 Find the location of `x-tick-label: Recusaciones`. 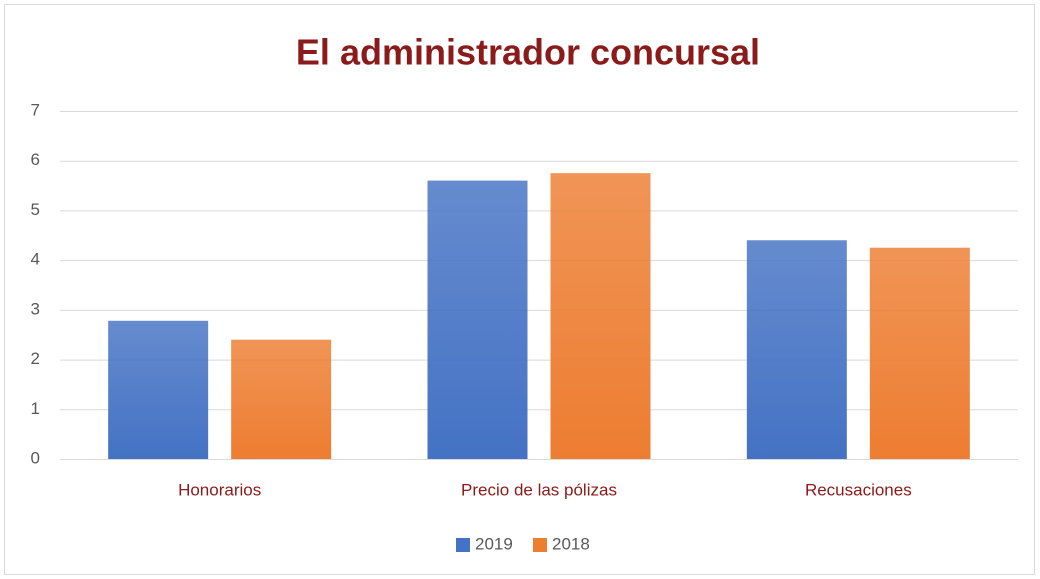

x-tick-label: Recusaciones is located at coordinates (858, 489).